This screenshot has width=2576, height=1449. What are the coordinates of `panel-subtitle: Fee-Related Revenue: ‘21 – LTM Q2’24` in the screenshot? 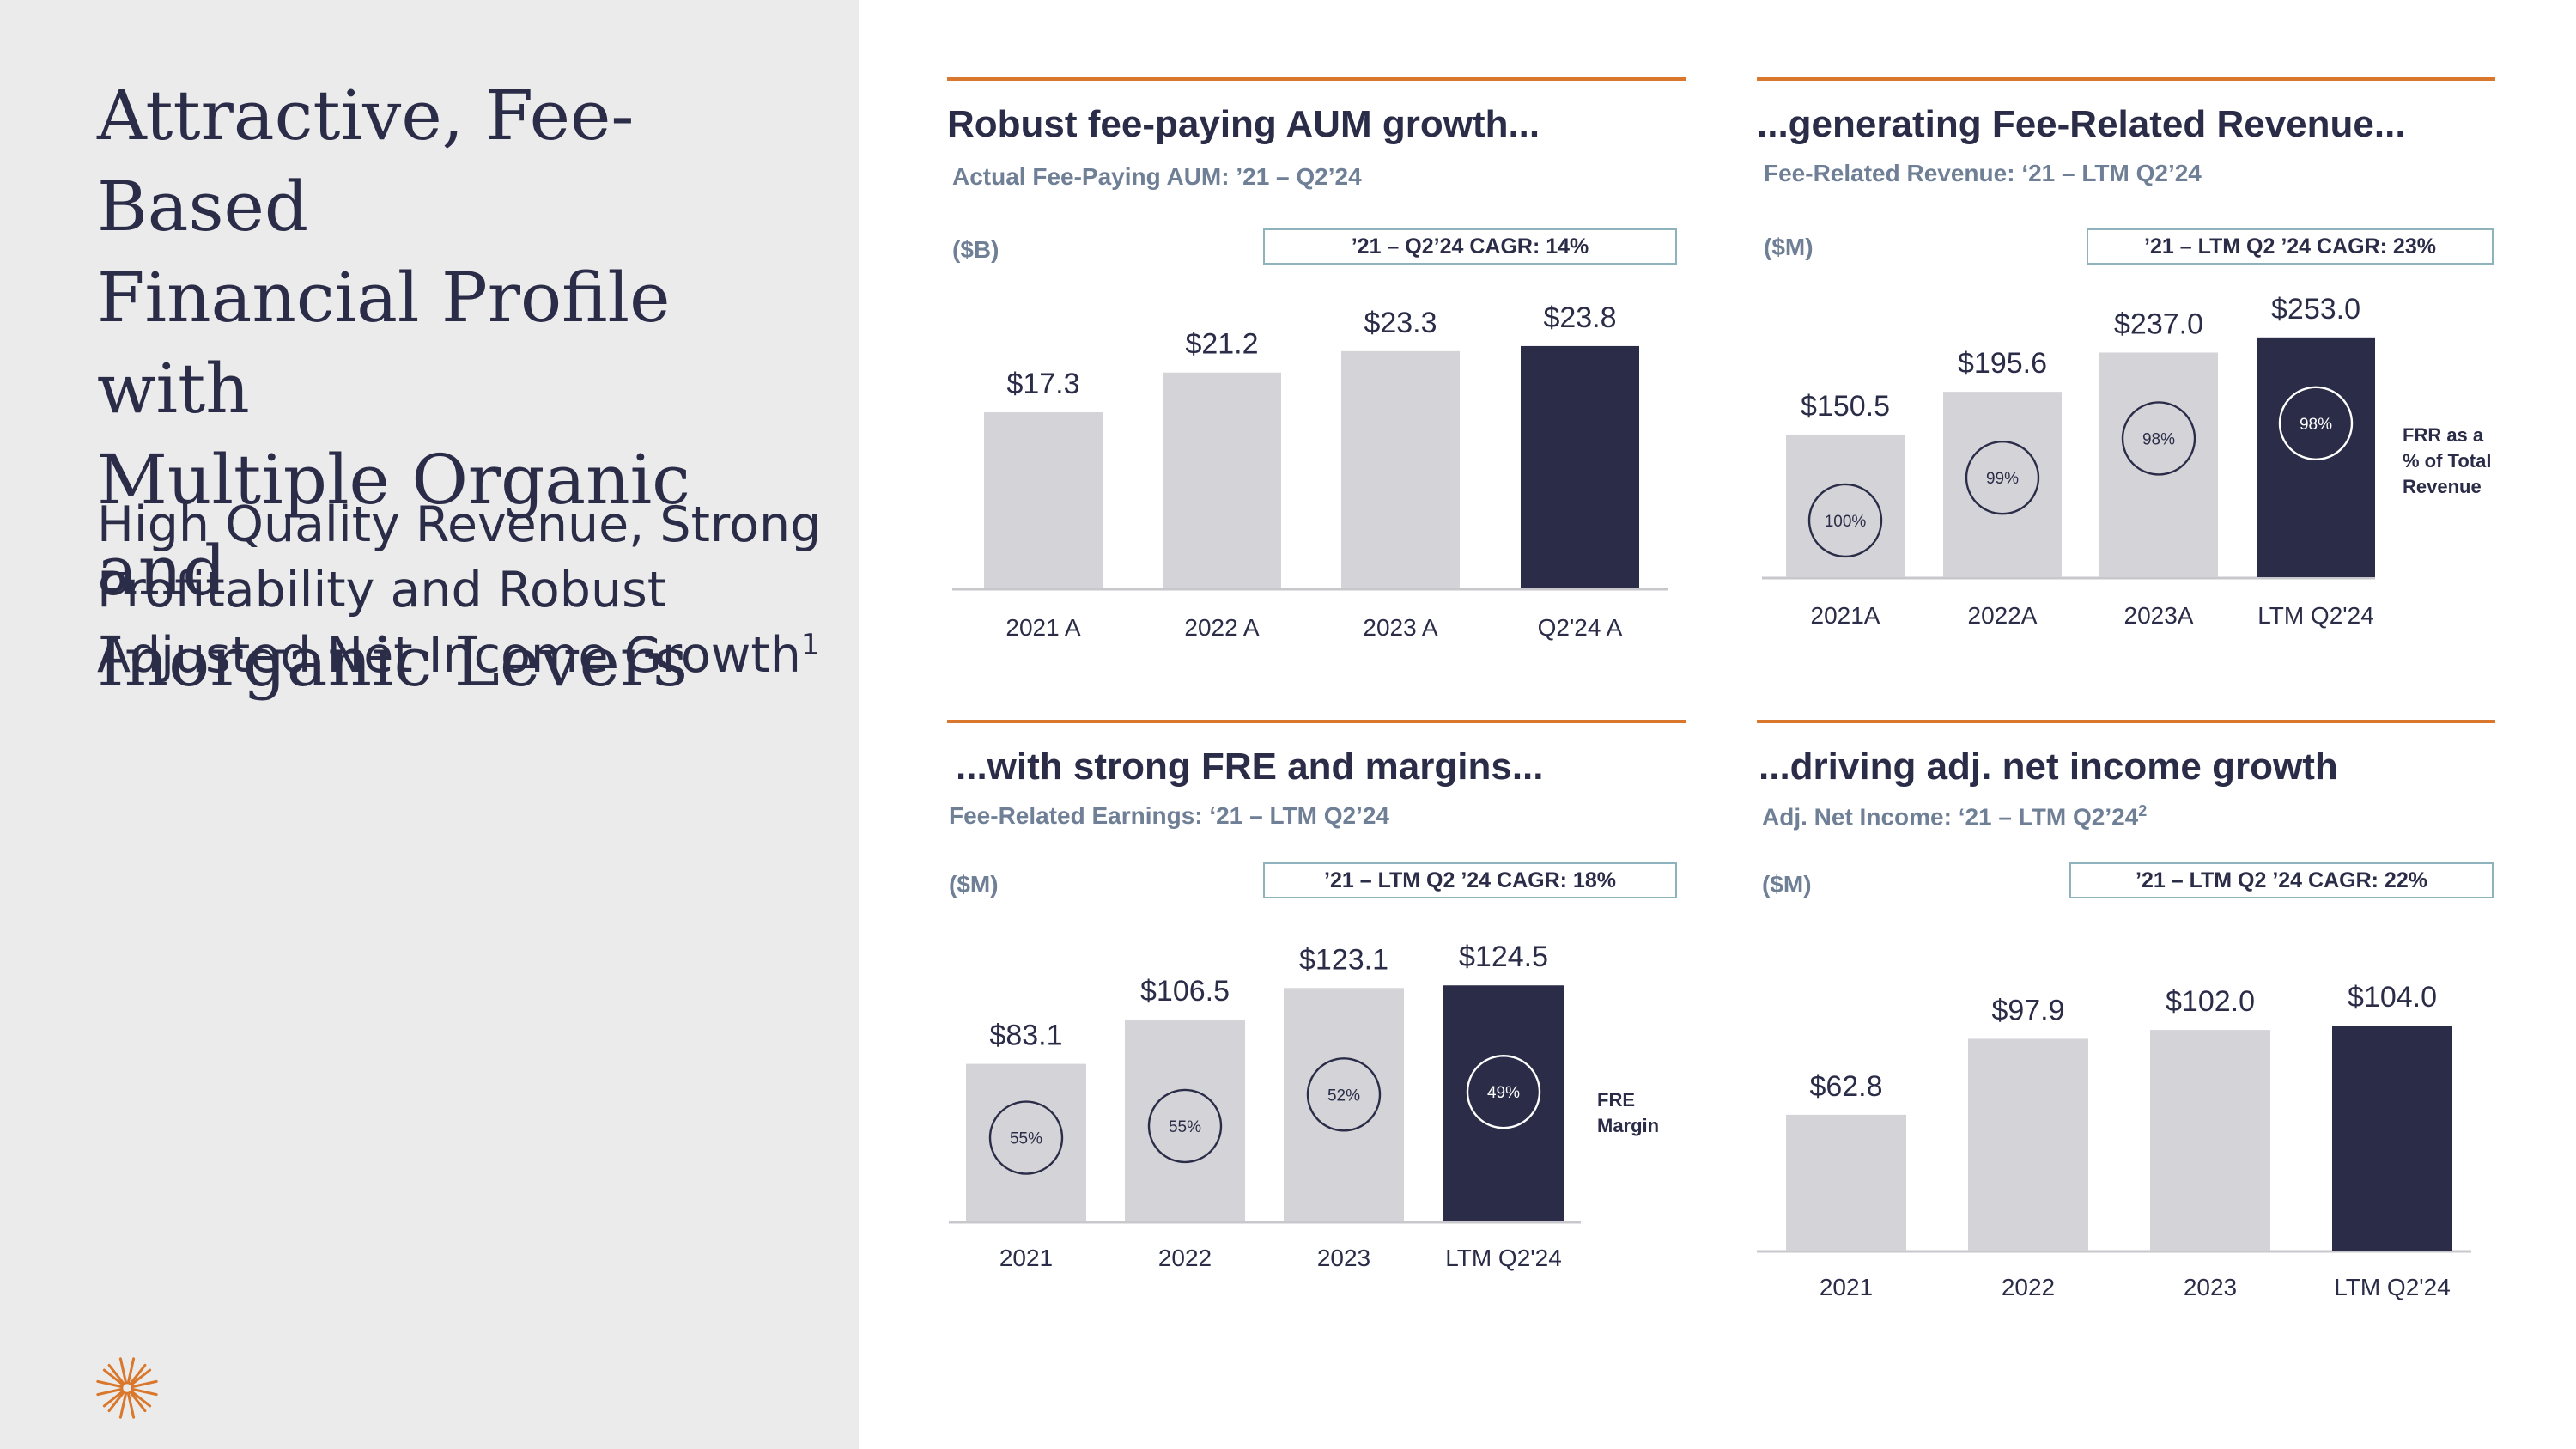 It's located at (1983, 173).